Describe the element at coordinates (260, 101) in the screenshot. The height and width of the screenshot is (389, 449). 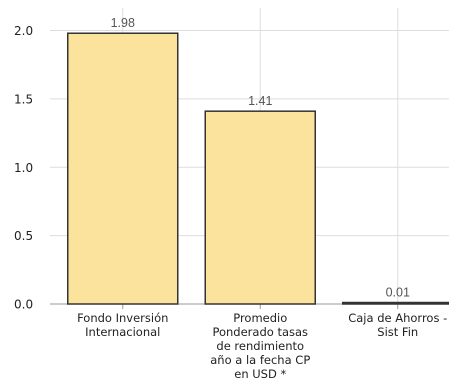
I see `data-label: 1.41` at that location.